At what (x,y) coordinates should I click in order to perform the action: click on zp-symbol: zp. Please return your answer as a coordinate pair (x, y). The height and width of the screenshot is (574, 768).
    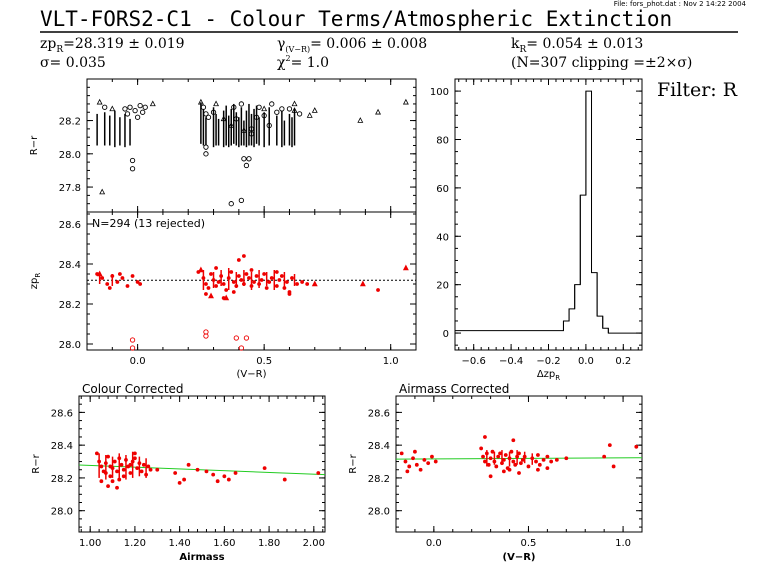
    Looking at the image, I should click on (48, 44).